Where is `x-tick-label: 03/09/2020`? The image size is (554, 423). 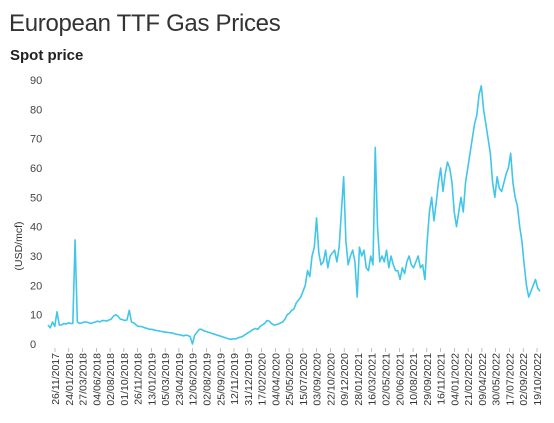 x-tick-label: 03/09/2020 is located at coordinates (318, 379).